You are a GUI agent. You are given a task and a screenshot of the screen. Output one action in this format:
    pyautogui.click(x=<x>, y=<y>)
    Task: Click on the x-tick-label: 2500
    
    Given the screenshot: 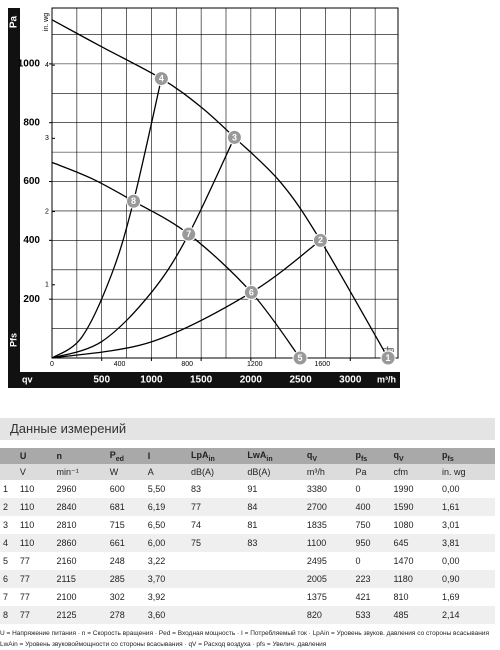 What is the action you would take?
    pyautogui.click(x=300, y=380)
    